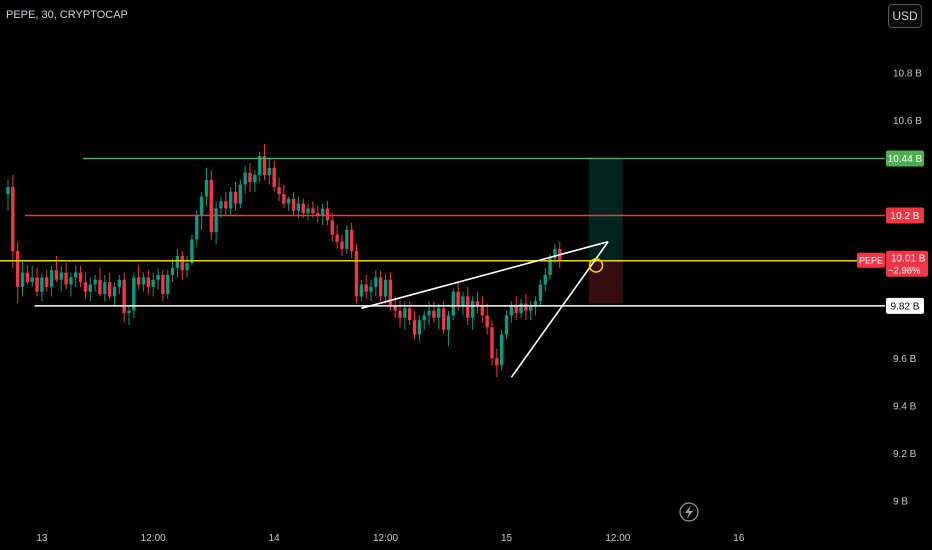 This screenshot has height=550, width=932. I want to click on level-price-text: 10.44 B, so click(905, 159).